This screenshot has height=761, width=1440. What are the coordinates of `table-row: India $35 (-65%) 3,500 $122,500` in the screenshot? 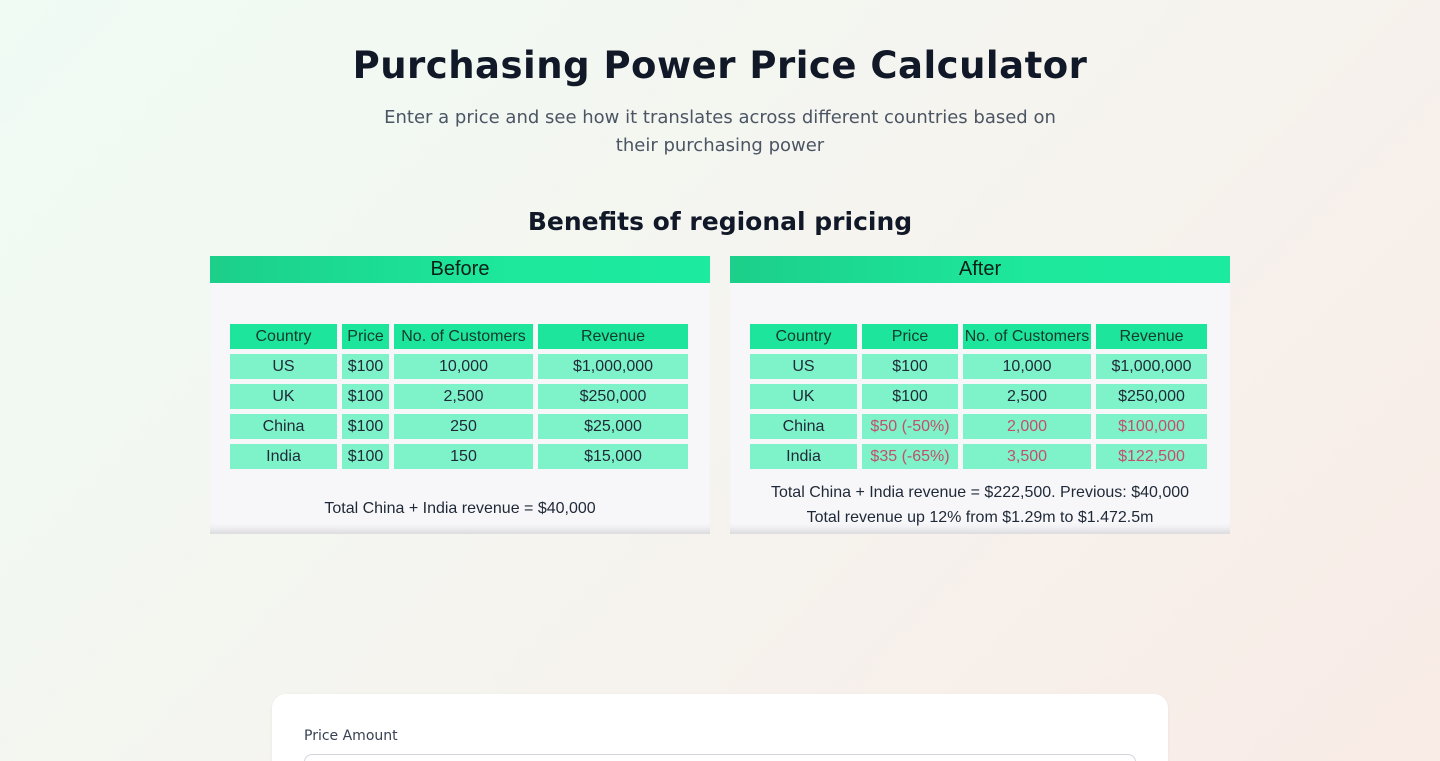 It's located at (981, 456).